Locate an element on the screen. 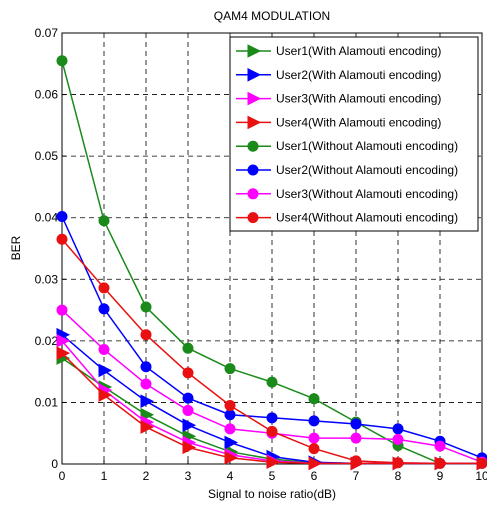  legend-label: User3(Without Alamouti encoding) is located at coordinates (367, 194).